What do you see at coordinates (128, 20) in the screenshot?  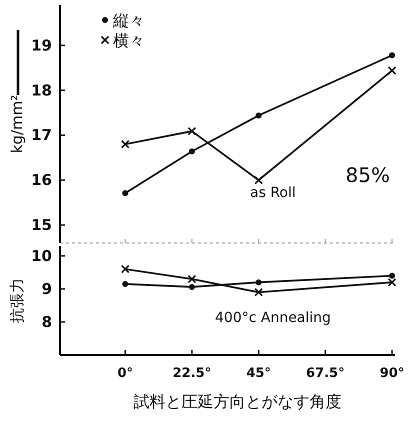 I see `legend-label: 縦々` at bounding box center [128, 20].